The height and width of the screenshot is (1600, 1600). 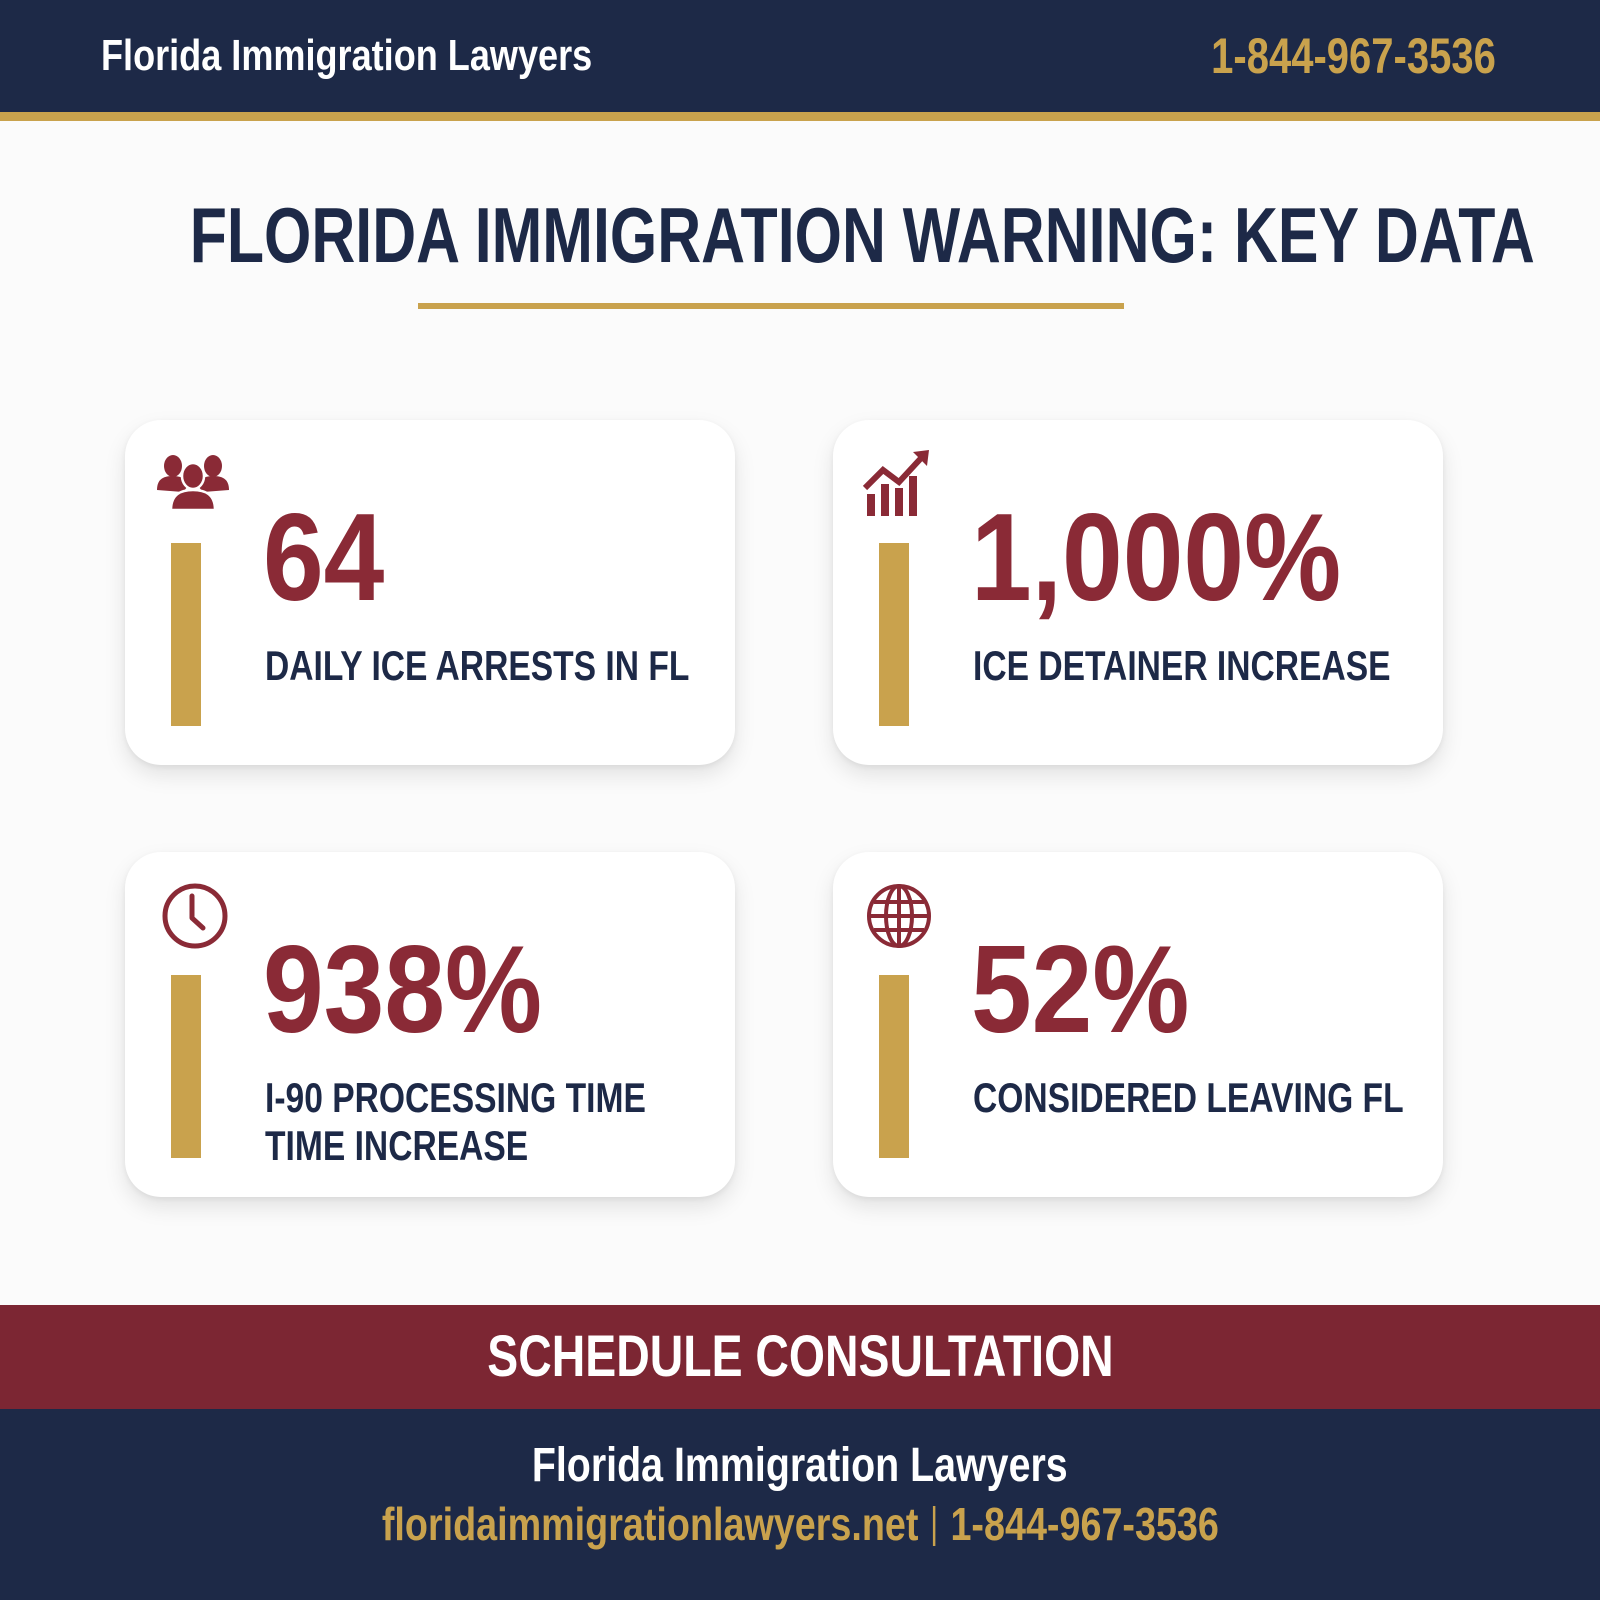 I want to click on stat-card-detainer-increase: 1,000% ICE DETAINER INCREASE, so click(x=1138, y=592).